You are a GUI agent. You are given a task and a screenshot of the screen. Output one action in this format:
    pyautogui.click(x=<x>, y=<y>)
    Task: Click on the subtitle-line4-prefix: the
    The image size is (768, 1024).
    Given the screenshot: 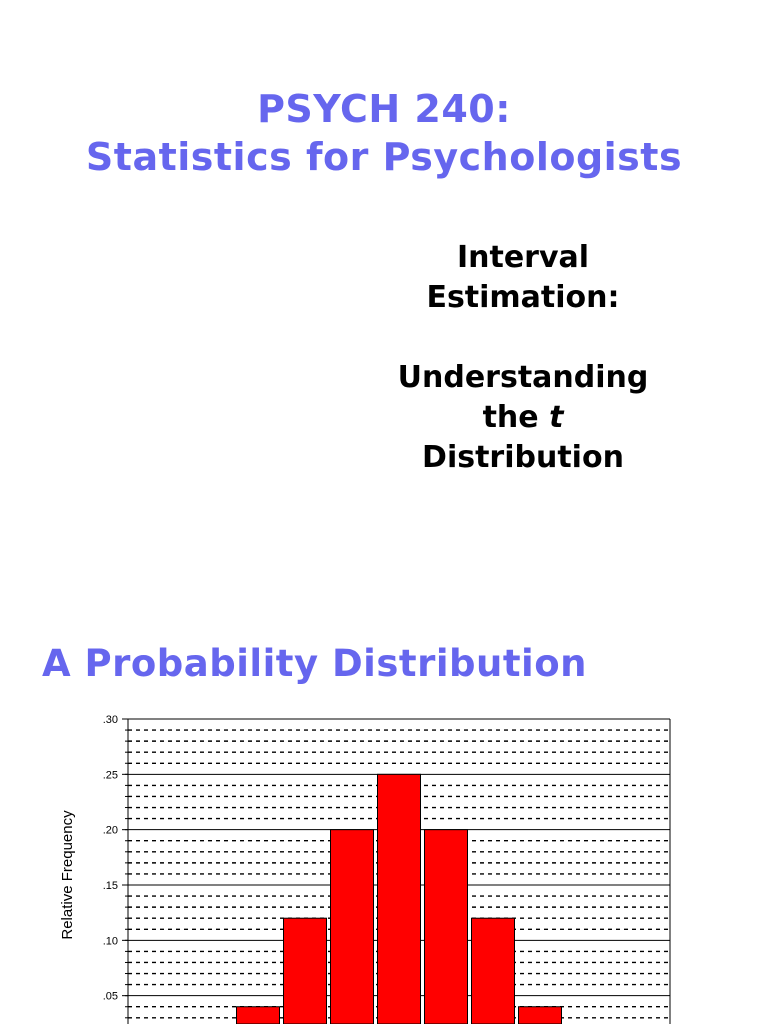 What is the action you would take?
    pyautogui.click(x=516, y=417)
    